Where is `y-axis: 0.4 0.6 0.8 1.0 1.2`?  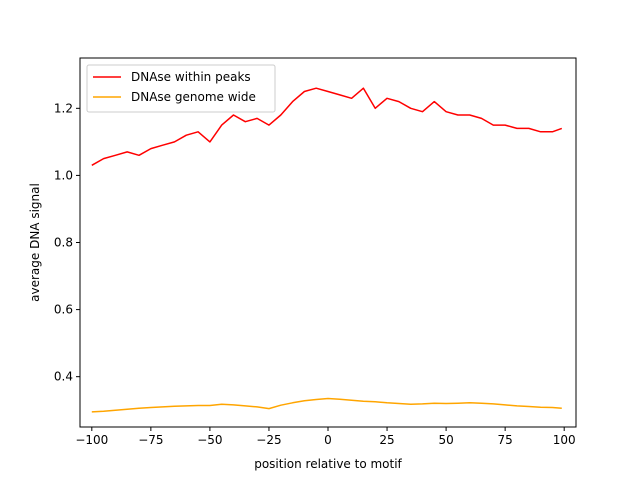 y-axis: 0.4 0.6 0.8 1.0 1.2 is located at coordinates (67, 242).